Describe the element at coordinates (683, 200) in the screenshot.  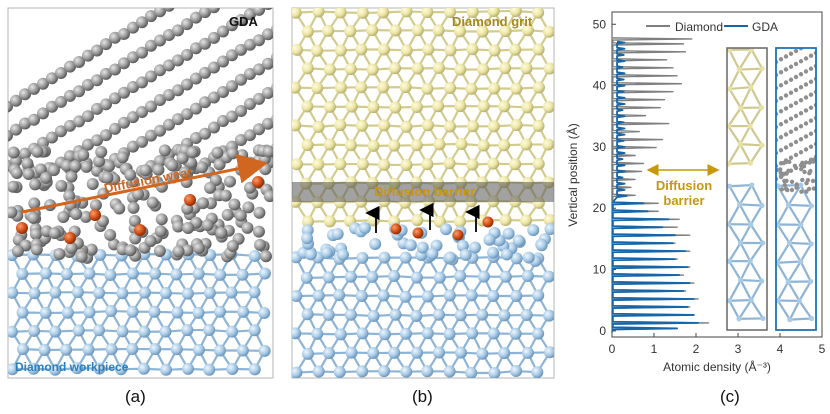
I see `barrier-annotation-line2: barrier` at that location.